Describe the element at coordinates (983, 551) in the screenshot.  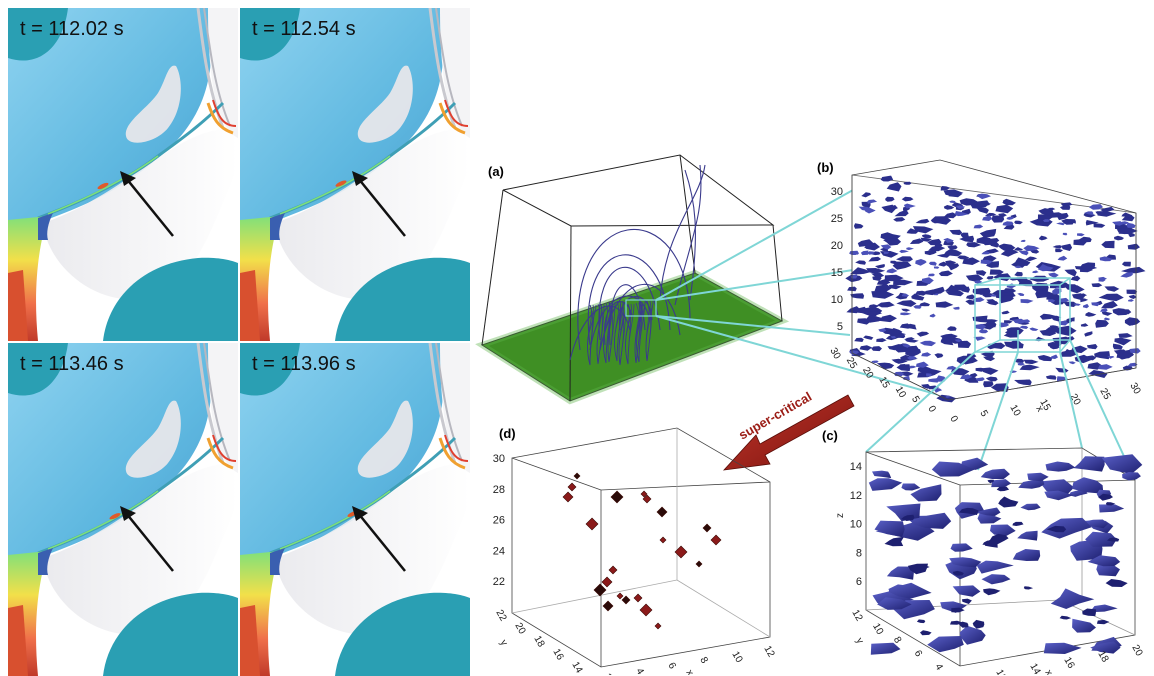
I see `panel-c: (c) 14121086z1210864y101214161820x` at that location.